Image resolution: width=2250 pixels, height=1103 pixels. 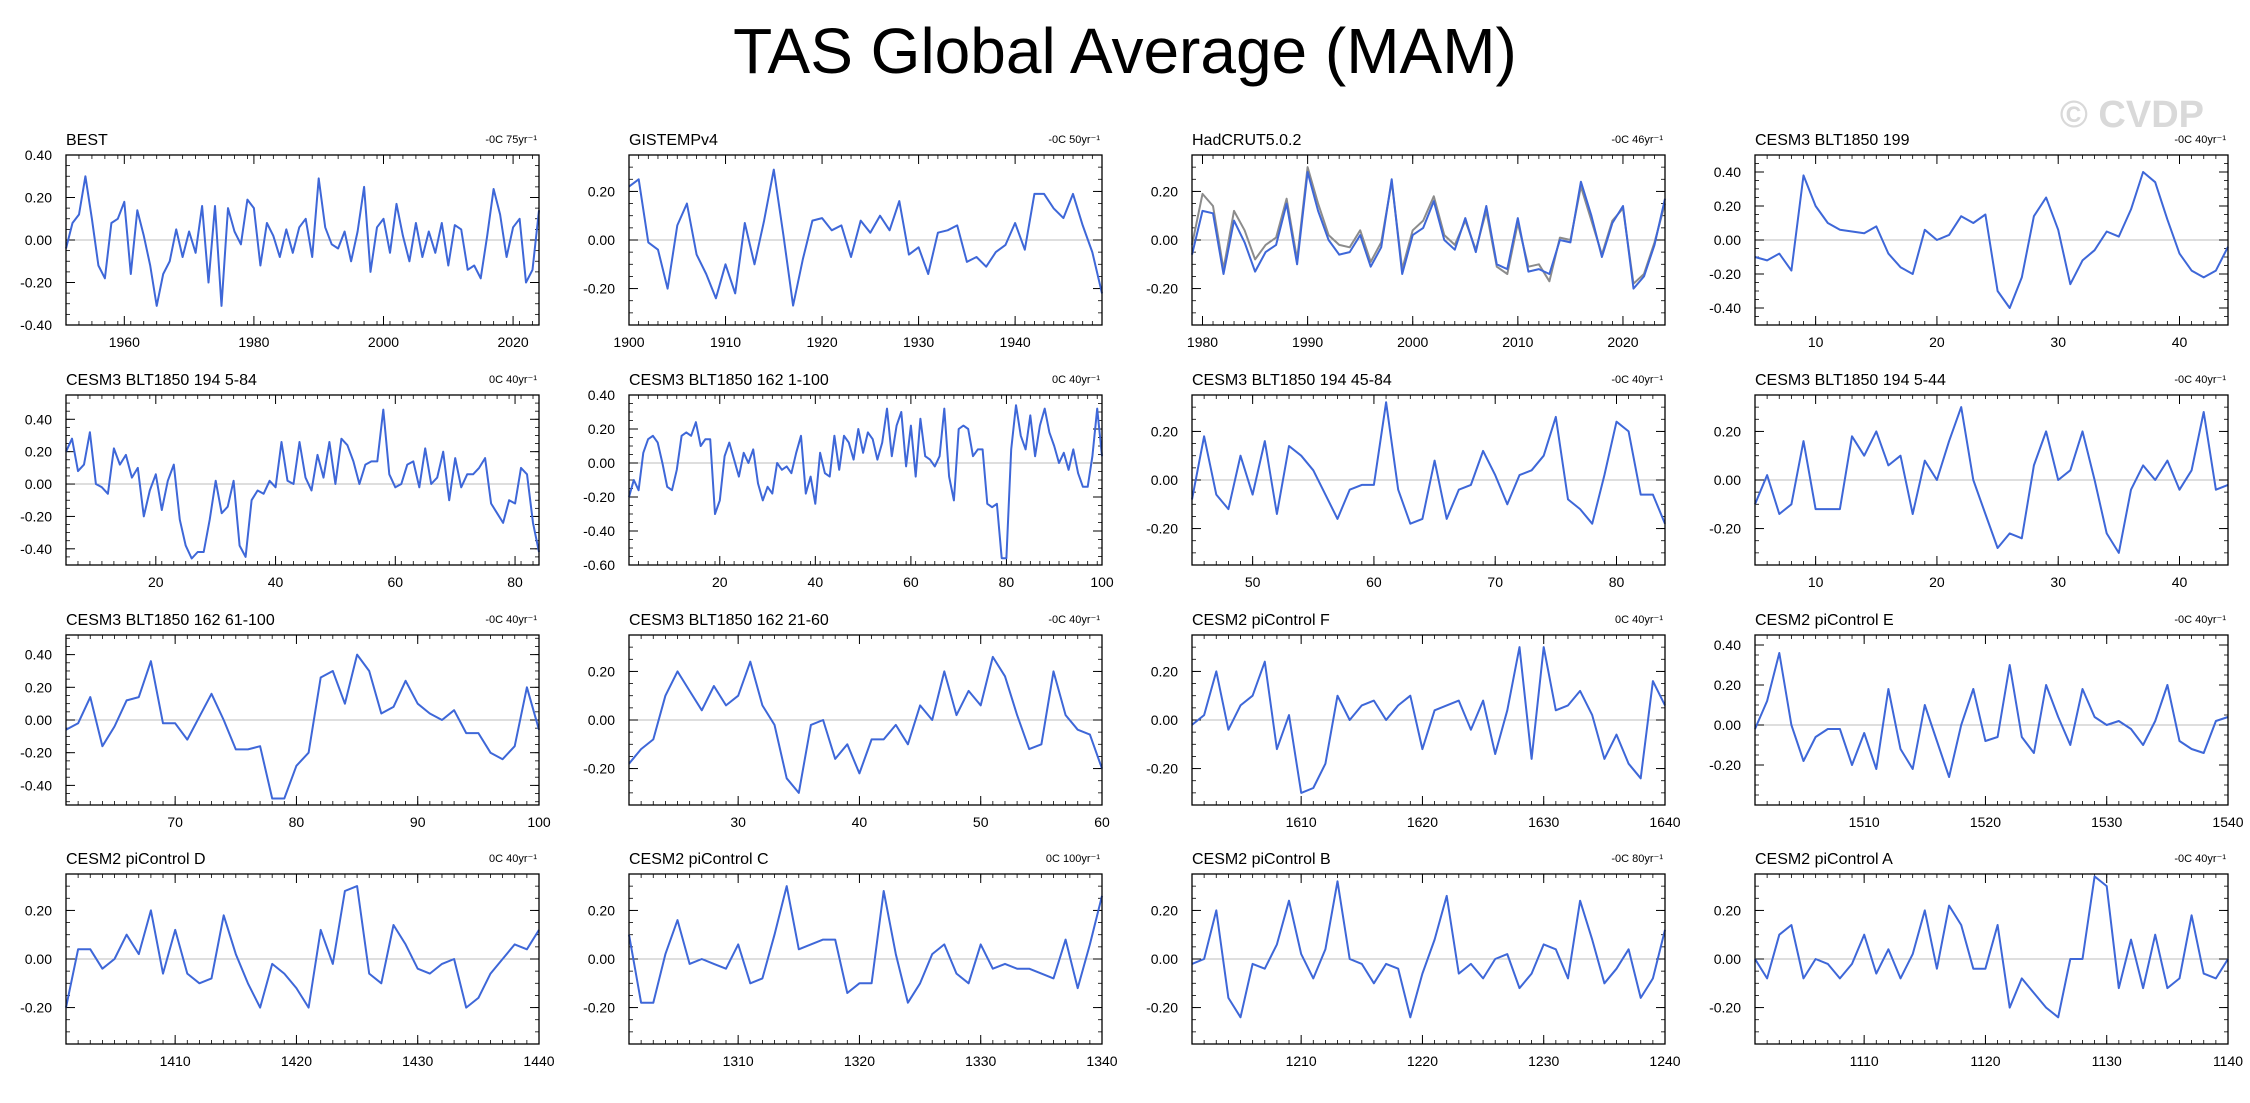 I want to click on x-tick-label: 20, so click(x=1937, y=582).